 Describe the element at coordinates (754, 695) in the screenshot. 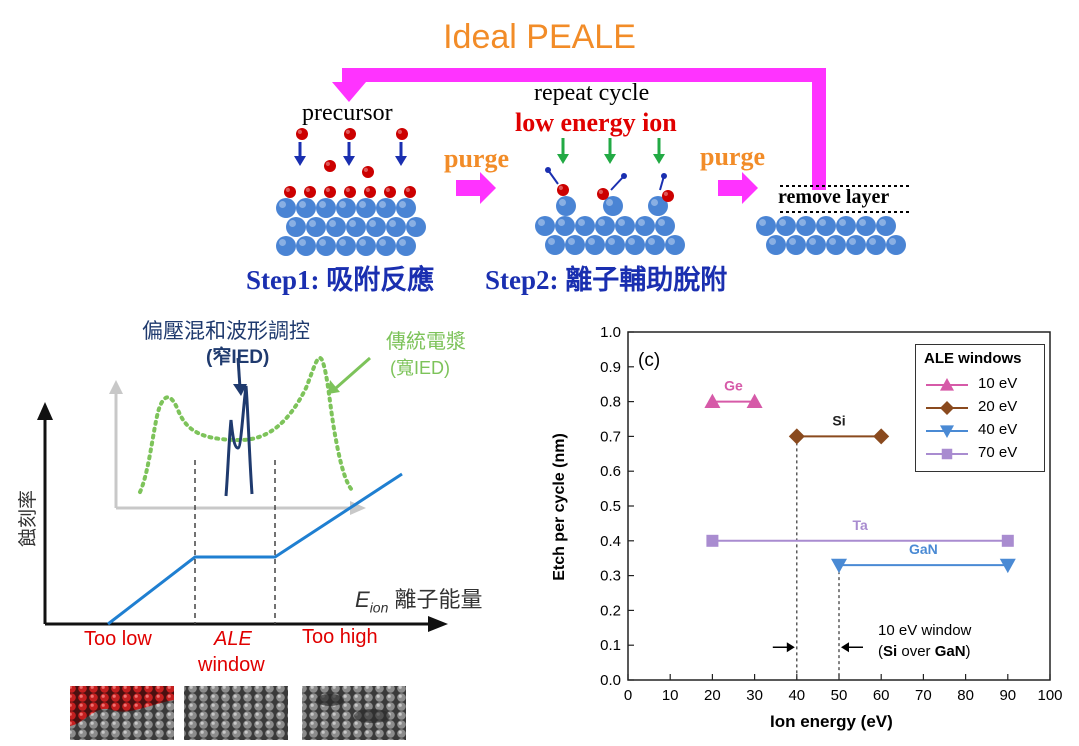

I see `x-tick-label: 30` at that location.